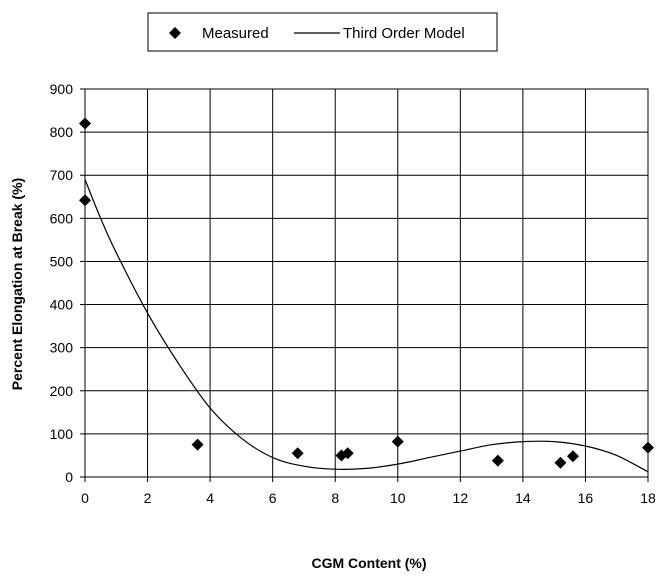 The height and width of the screenshot is (576, 657). What do you see at coordinates (148, 498) in the screenshot?
I see `x-tick-label: 2` at bounding box center [148, 498].